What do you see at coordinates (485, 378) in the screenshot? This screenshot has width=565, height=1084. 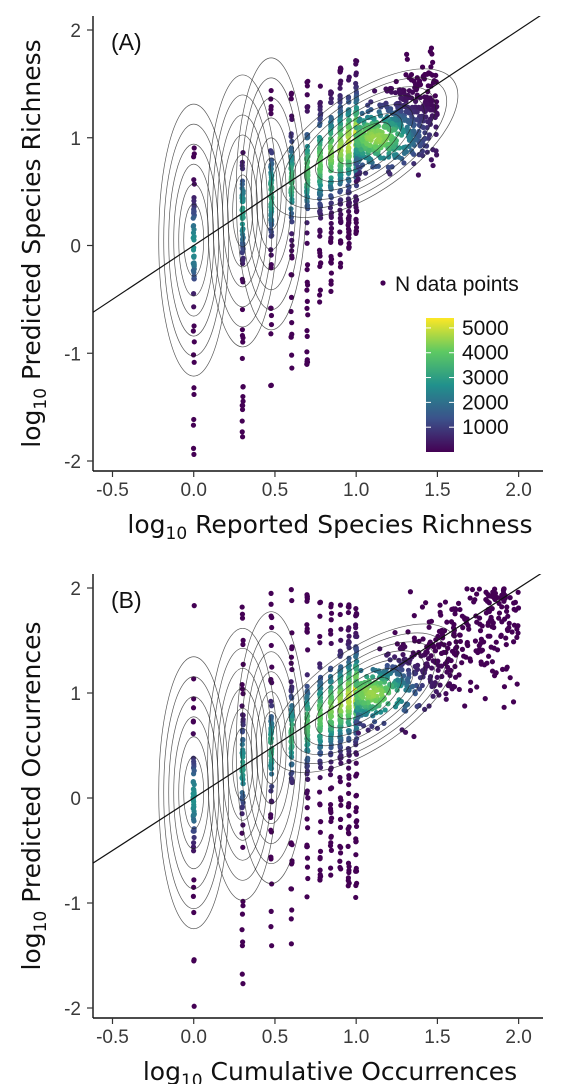 I see `legend-tick-label: 3000` at bounding box center [485, 378].